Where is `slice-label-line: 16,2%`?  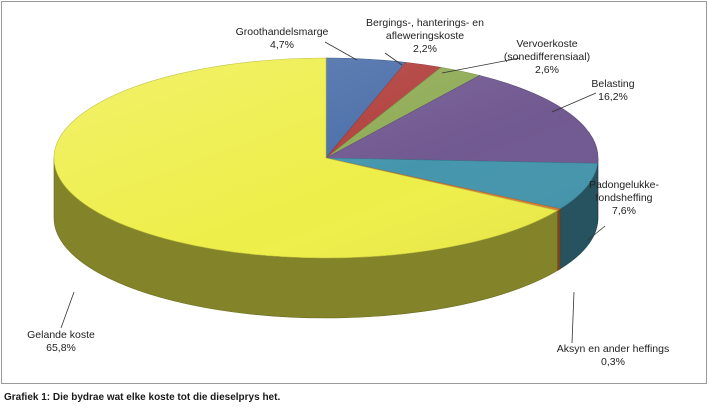 slice-label-line: 16,2% is located at coordinates (613, 97).